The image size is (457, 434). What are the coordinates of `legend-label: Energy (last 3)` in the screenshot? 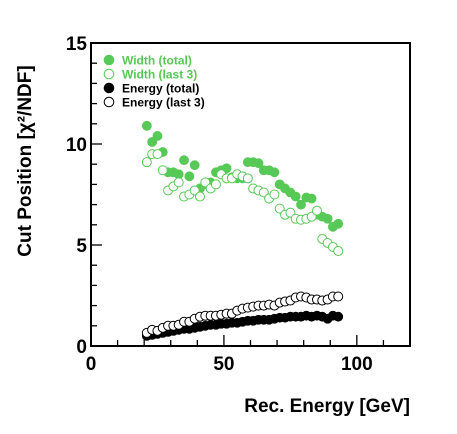 It's located at (163, 103).